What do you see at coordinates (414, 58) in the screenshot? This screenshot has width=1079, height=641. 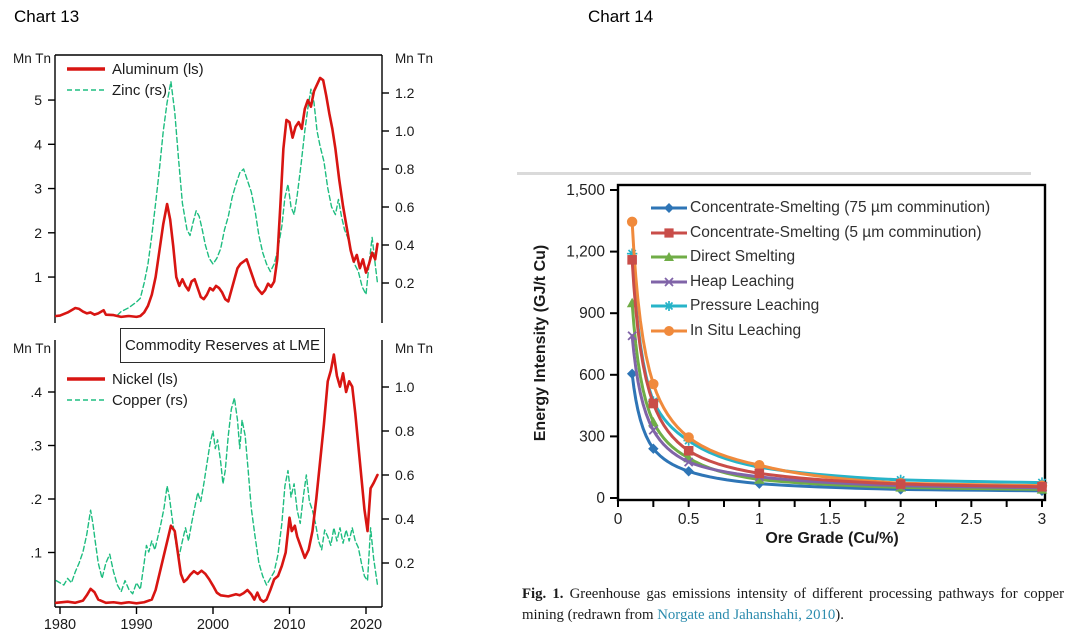 I see `axis-unit-top-right: Mn Tn` at bounding box center [414, 58].